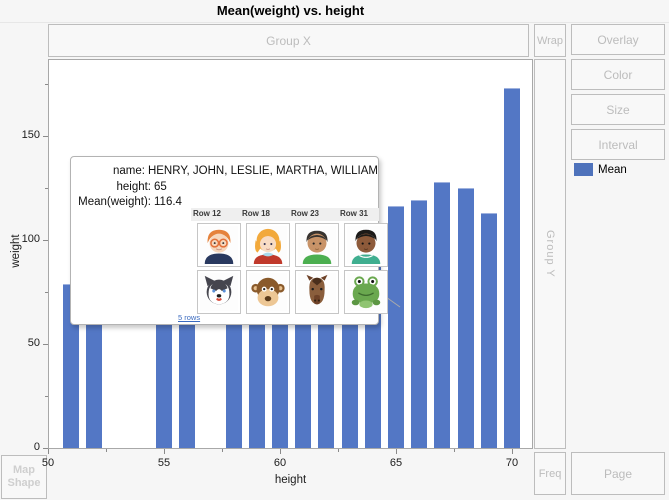 This screenshot has width=669, height=500. I want to click on x-tick-label-55: 55, so click(164, 463).